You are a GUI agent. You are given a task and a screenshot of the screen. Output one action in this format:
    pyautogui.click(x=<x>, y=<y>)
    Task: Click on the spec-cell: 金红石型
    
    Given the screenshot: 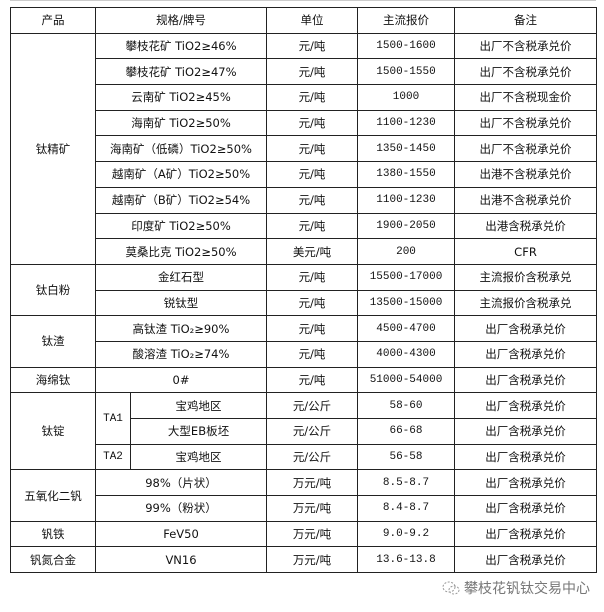 What is the action you would take?
    pyautogui.click(x=181, y=277)
    